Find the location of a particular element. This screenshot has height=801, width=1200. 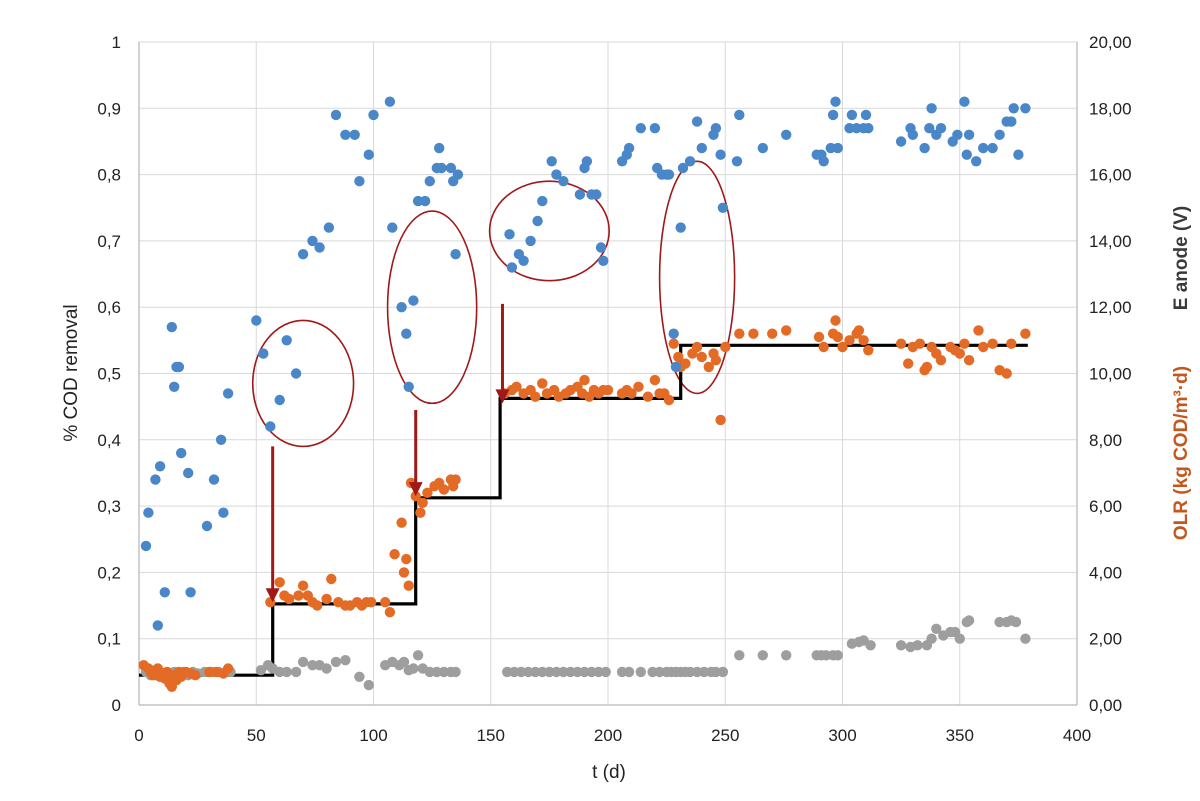

arrows-layer is located at coordinates (387, 453).